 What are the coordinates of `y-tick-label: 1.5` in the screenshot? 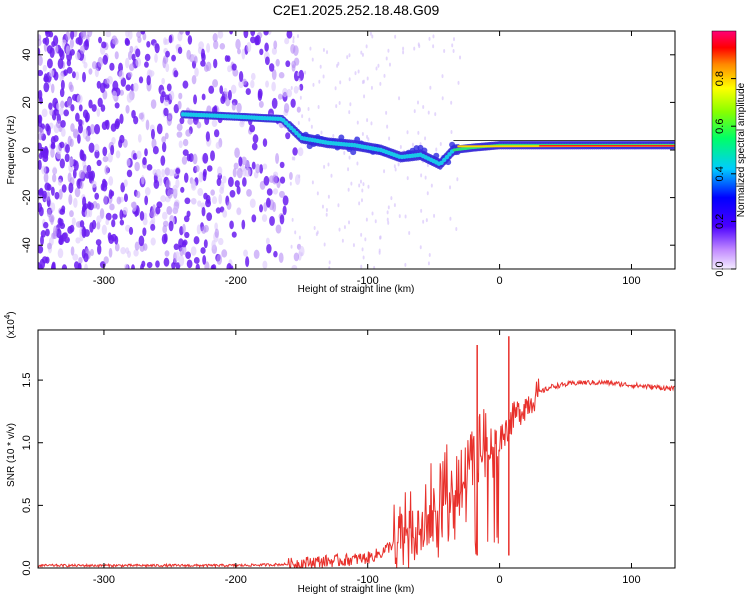 It's located at (27, 379).